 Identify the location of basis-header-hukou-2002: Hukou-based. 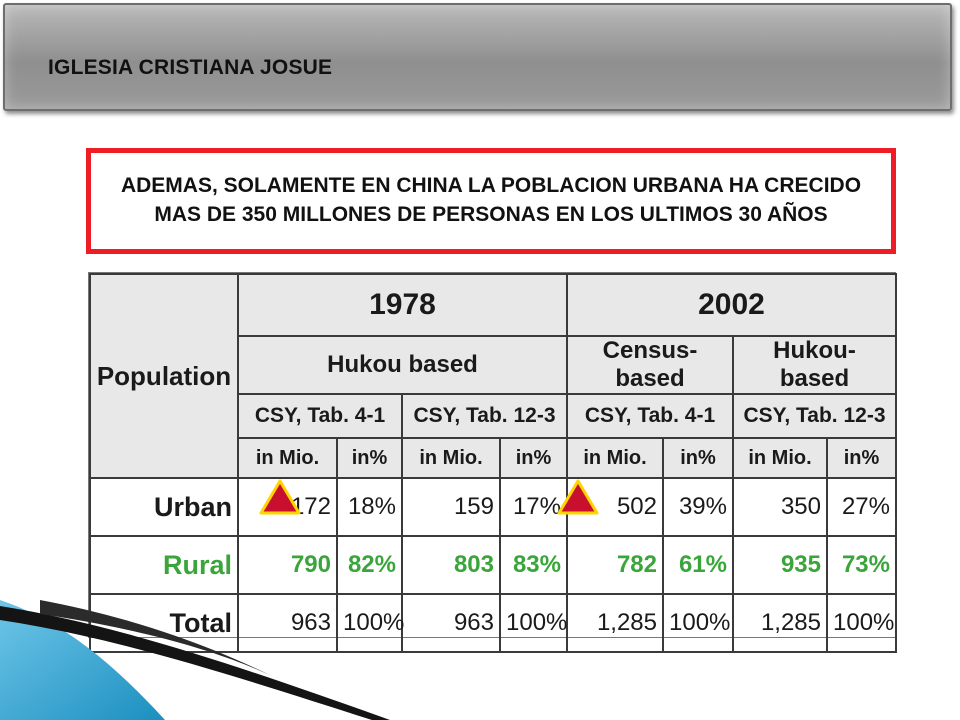
(814, 365).